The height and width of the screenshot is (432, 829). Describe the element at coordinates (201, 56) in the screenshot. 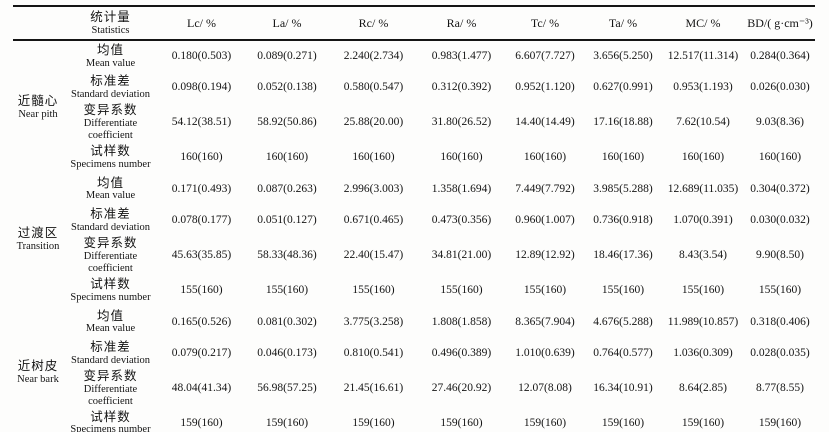

I see `data-cell: 0.180(0.503)` at that location.